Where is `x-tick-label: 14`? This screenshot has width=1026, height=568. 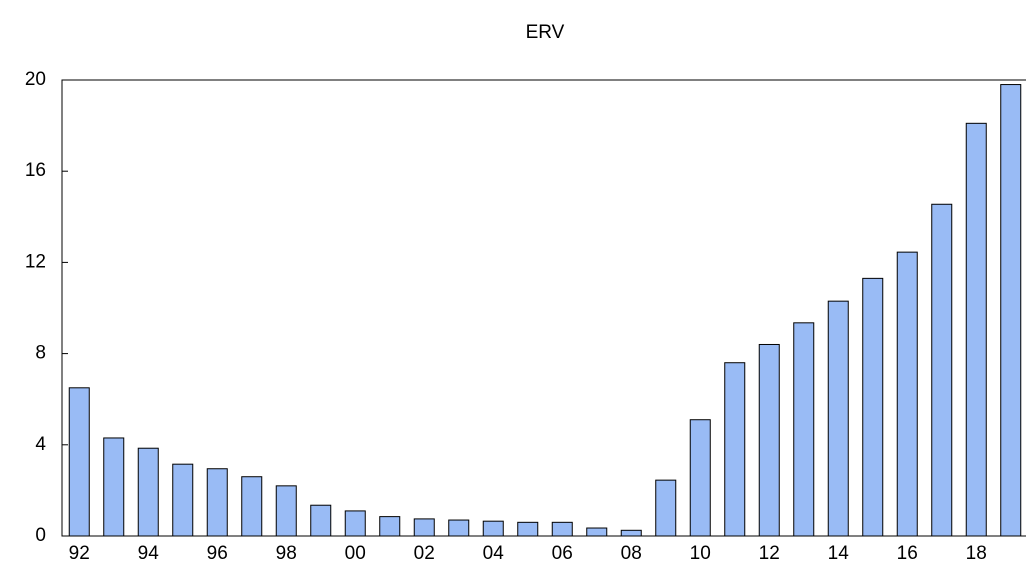
x-tick-label: 14 is located at coordinates (839, 553).